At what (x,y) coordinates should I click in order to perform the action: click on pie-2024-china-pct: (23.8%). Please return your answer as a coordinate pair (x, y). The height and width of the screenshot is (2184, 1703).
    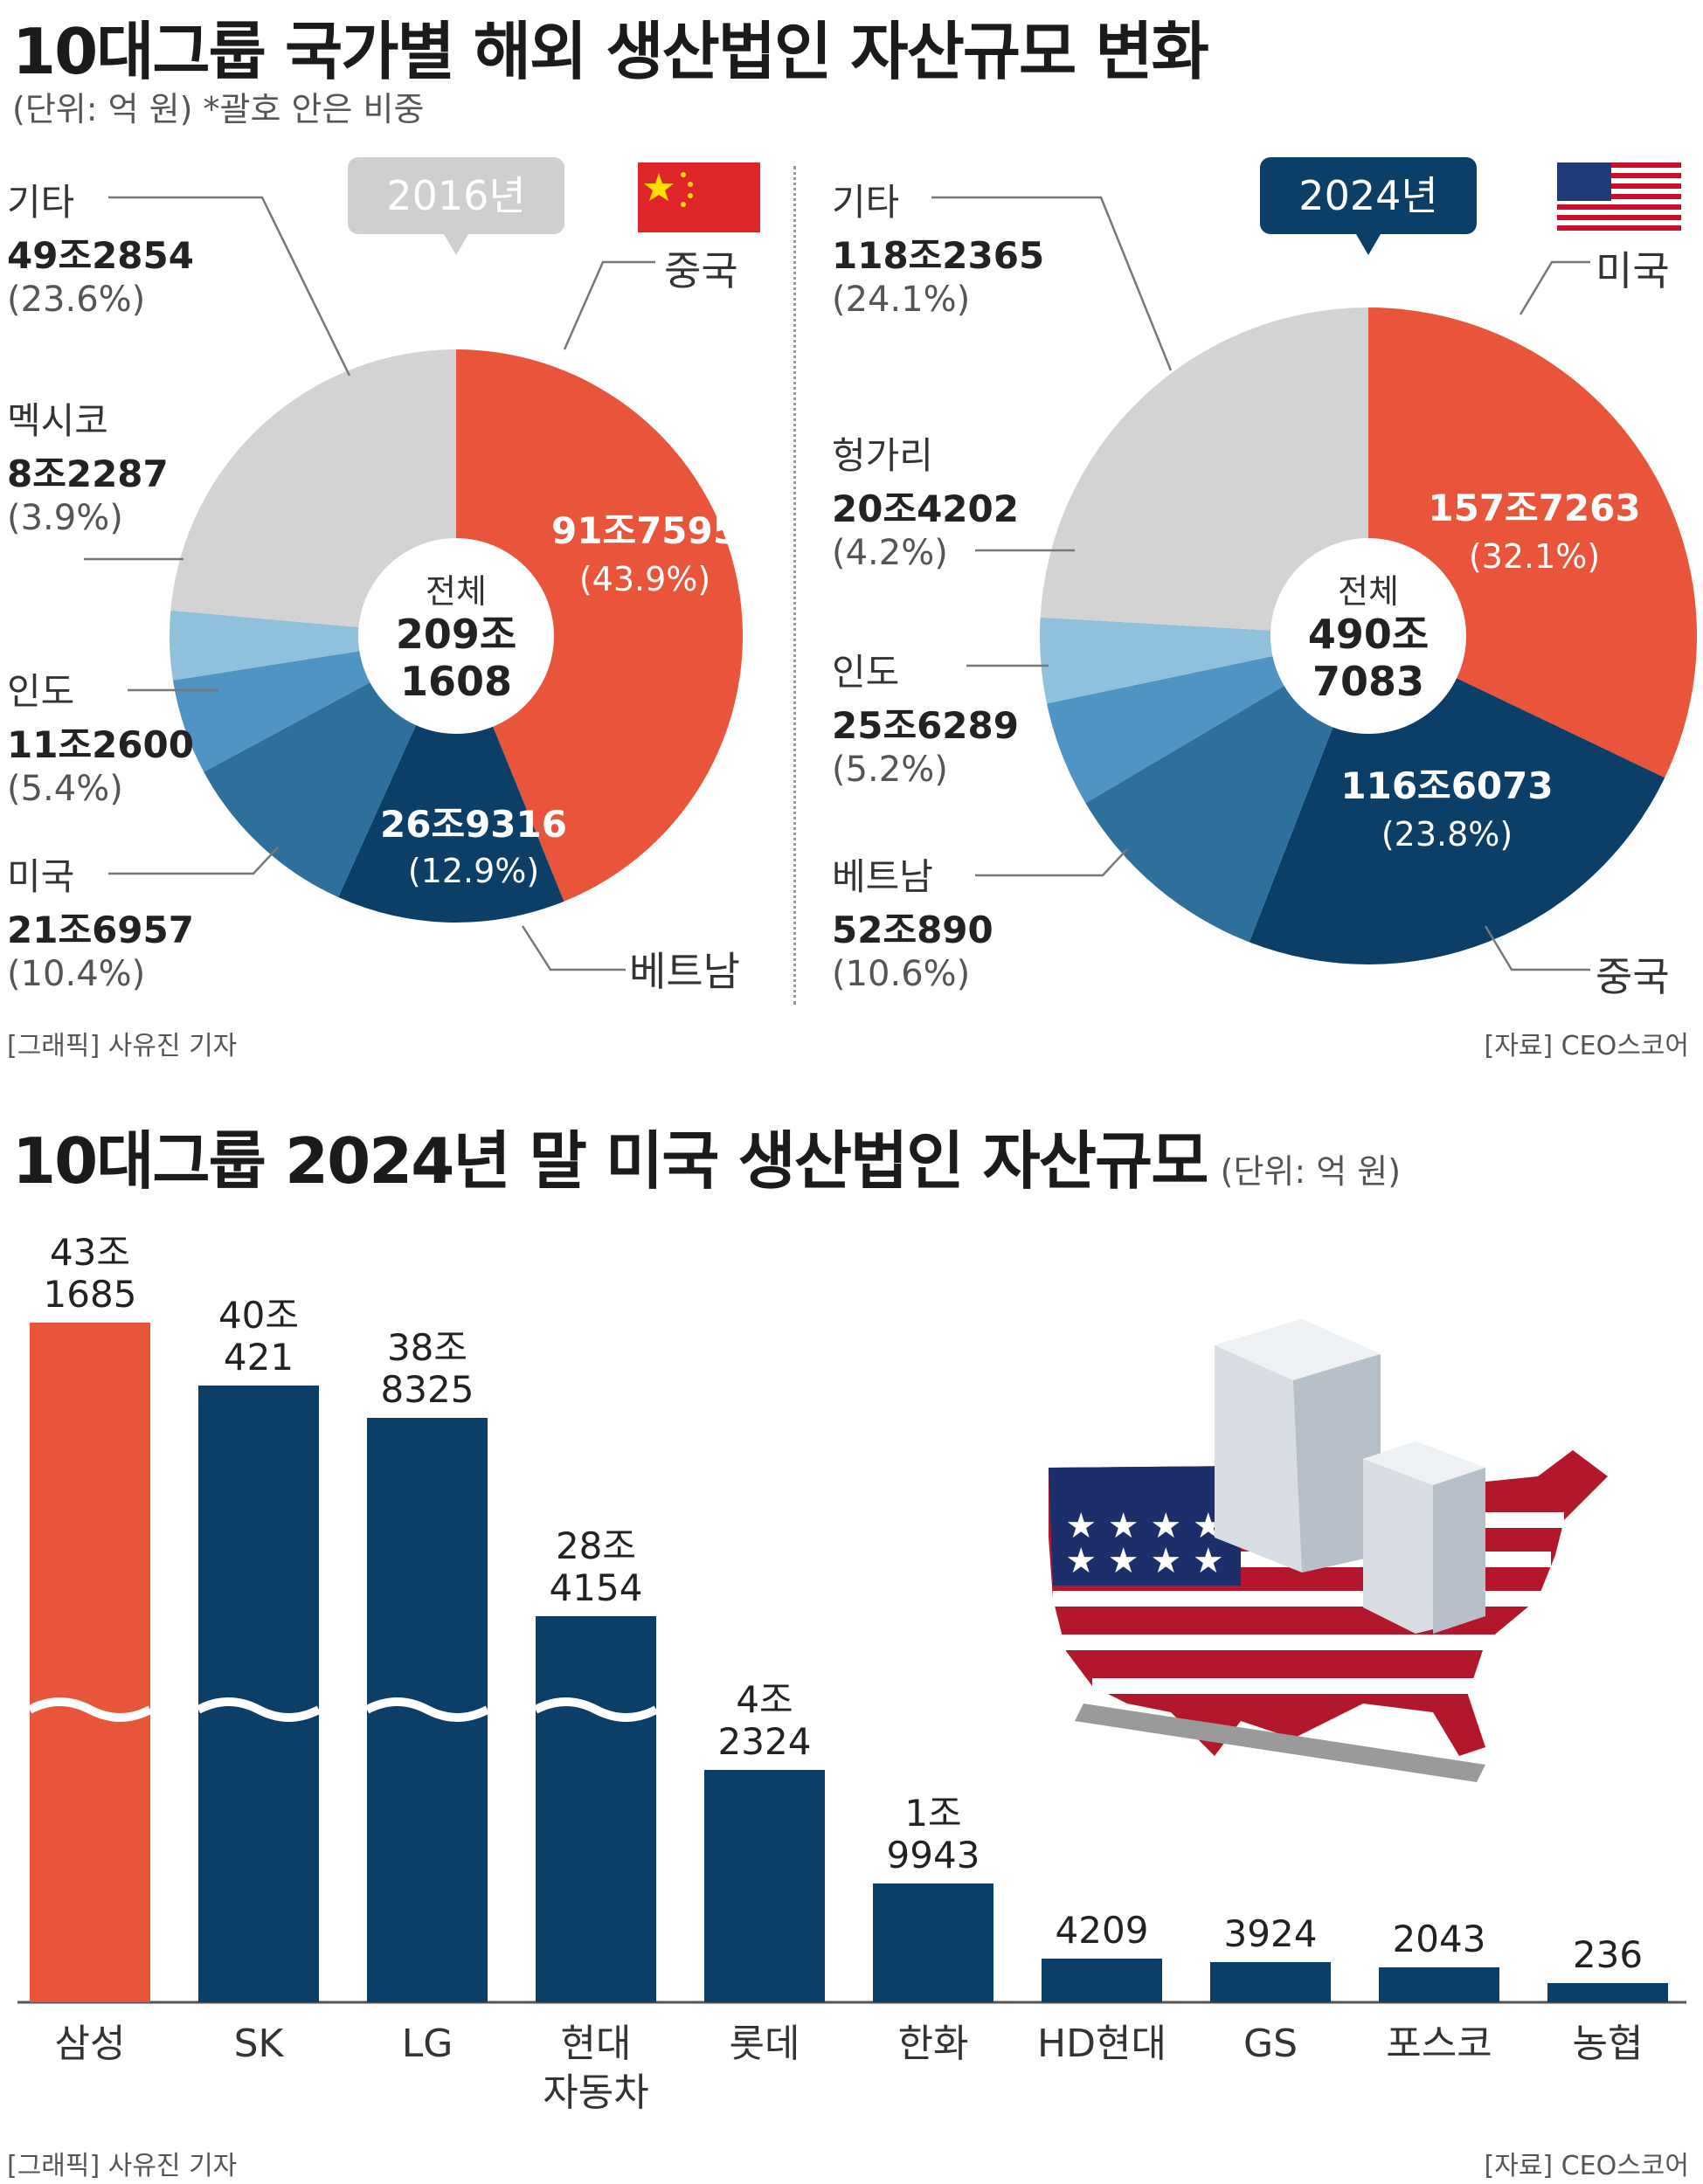
    Looking at the image, I should click on (1447, 834).